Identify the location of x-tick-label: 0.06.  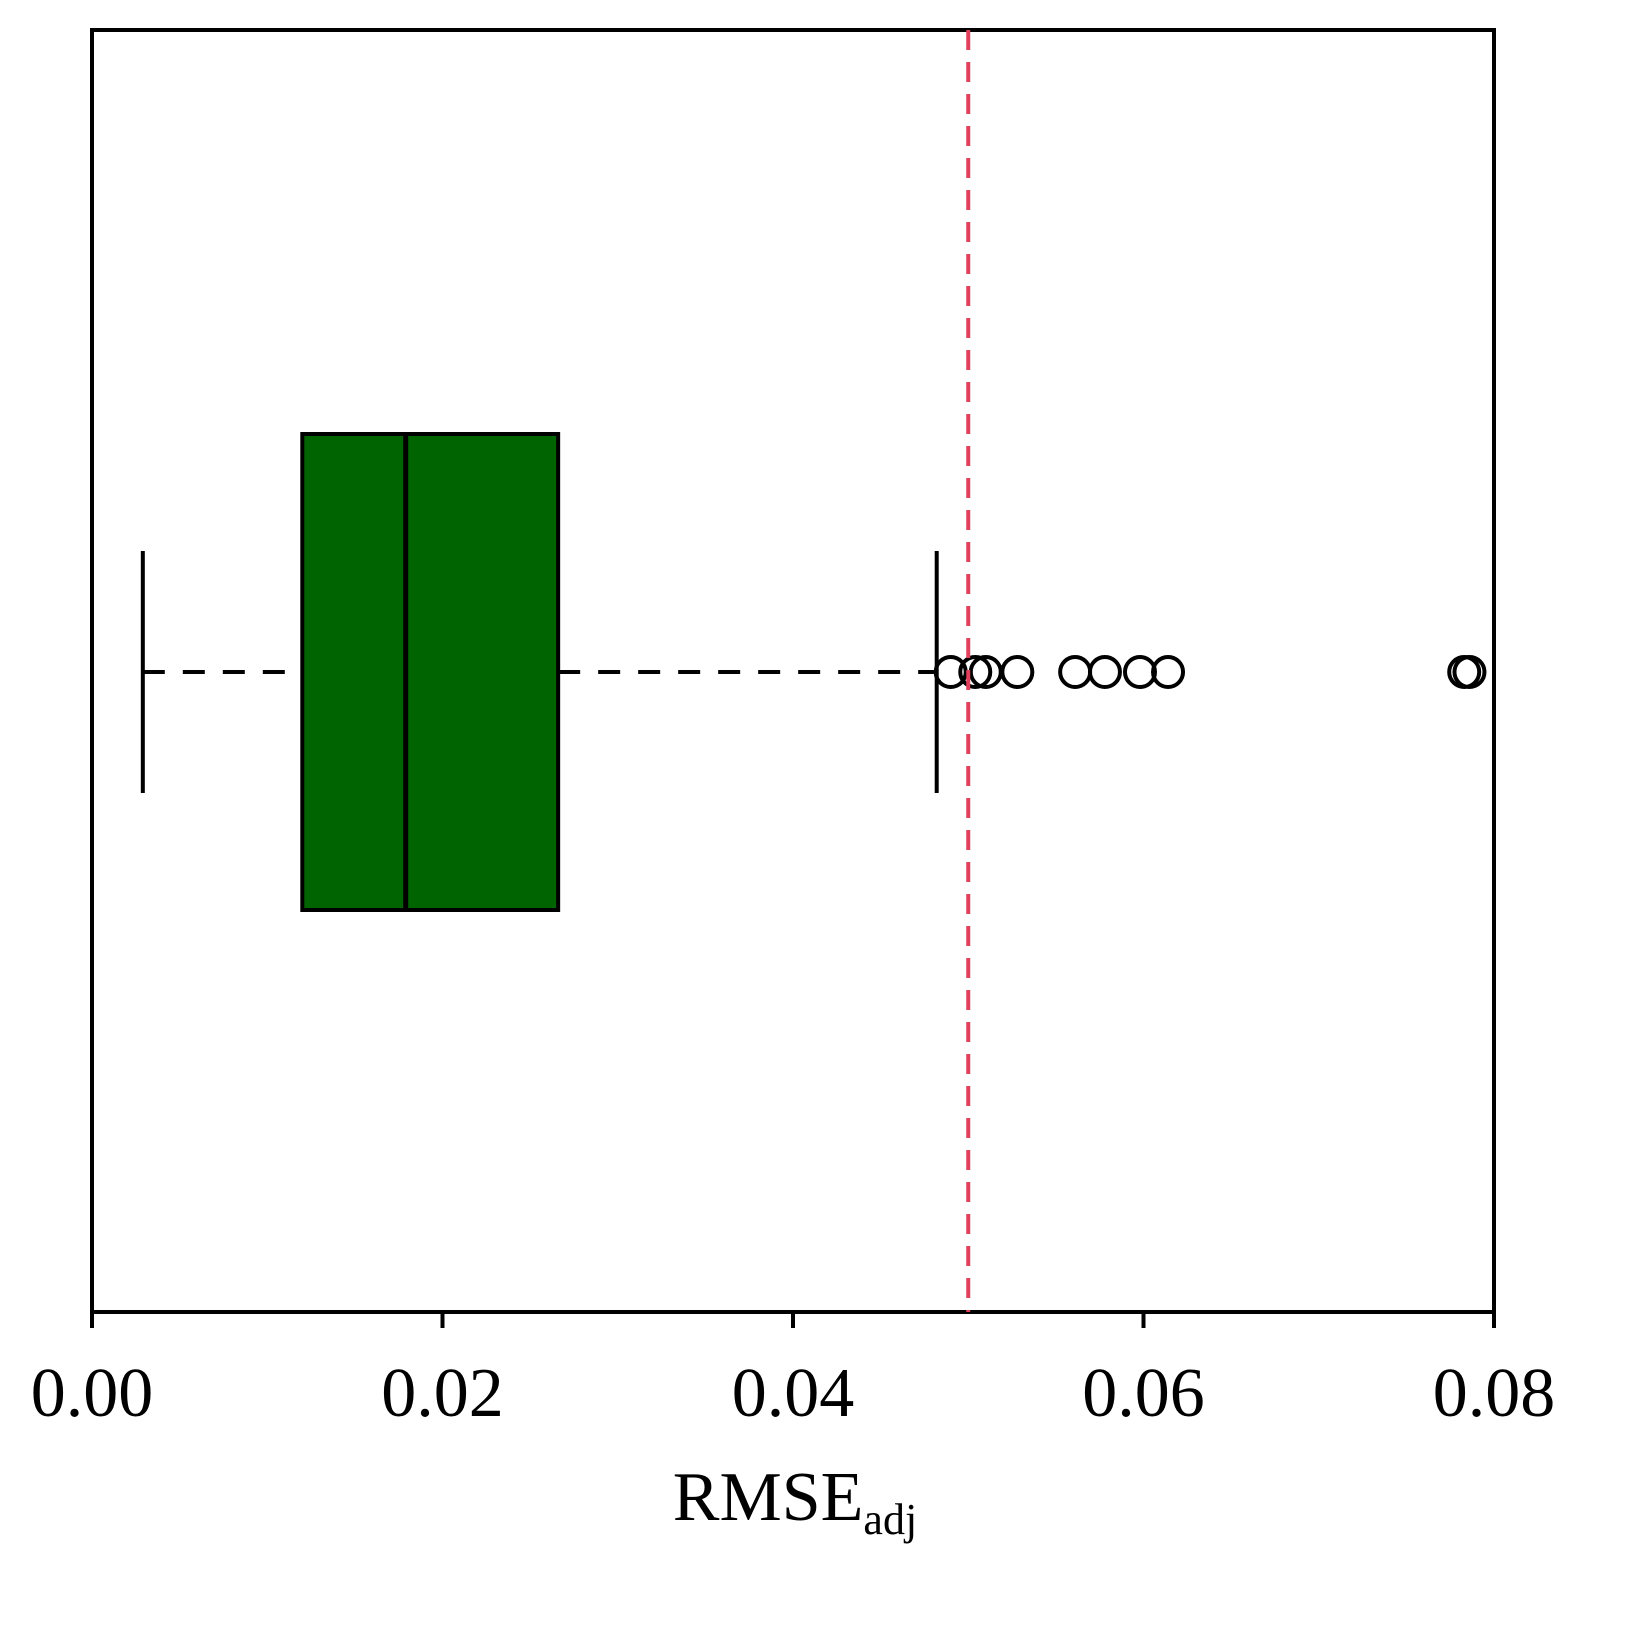
(1143, 1393).